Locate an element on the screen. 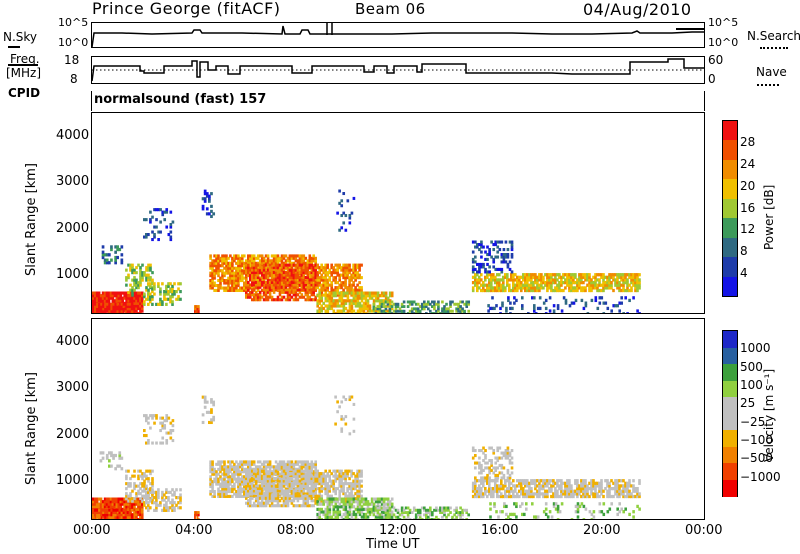  nsky-underline is located at coordinates (14, 47).